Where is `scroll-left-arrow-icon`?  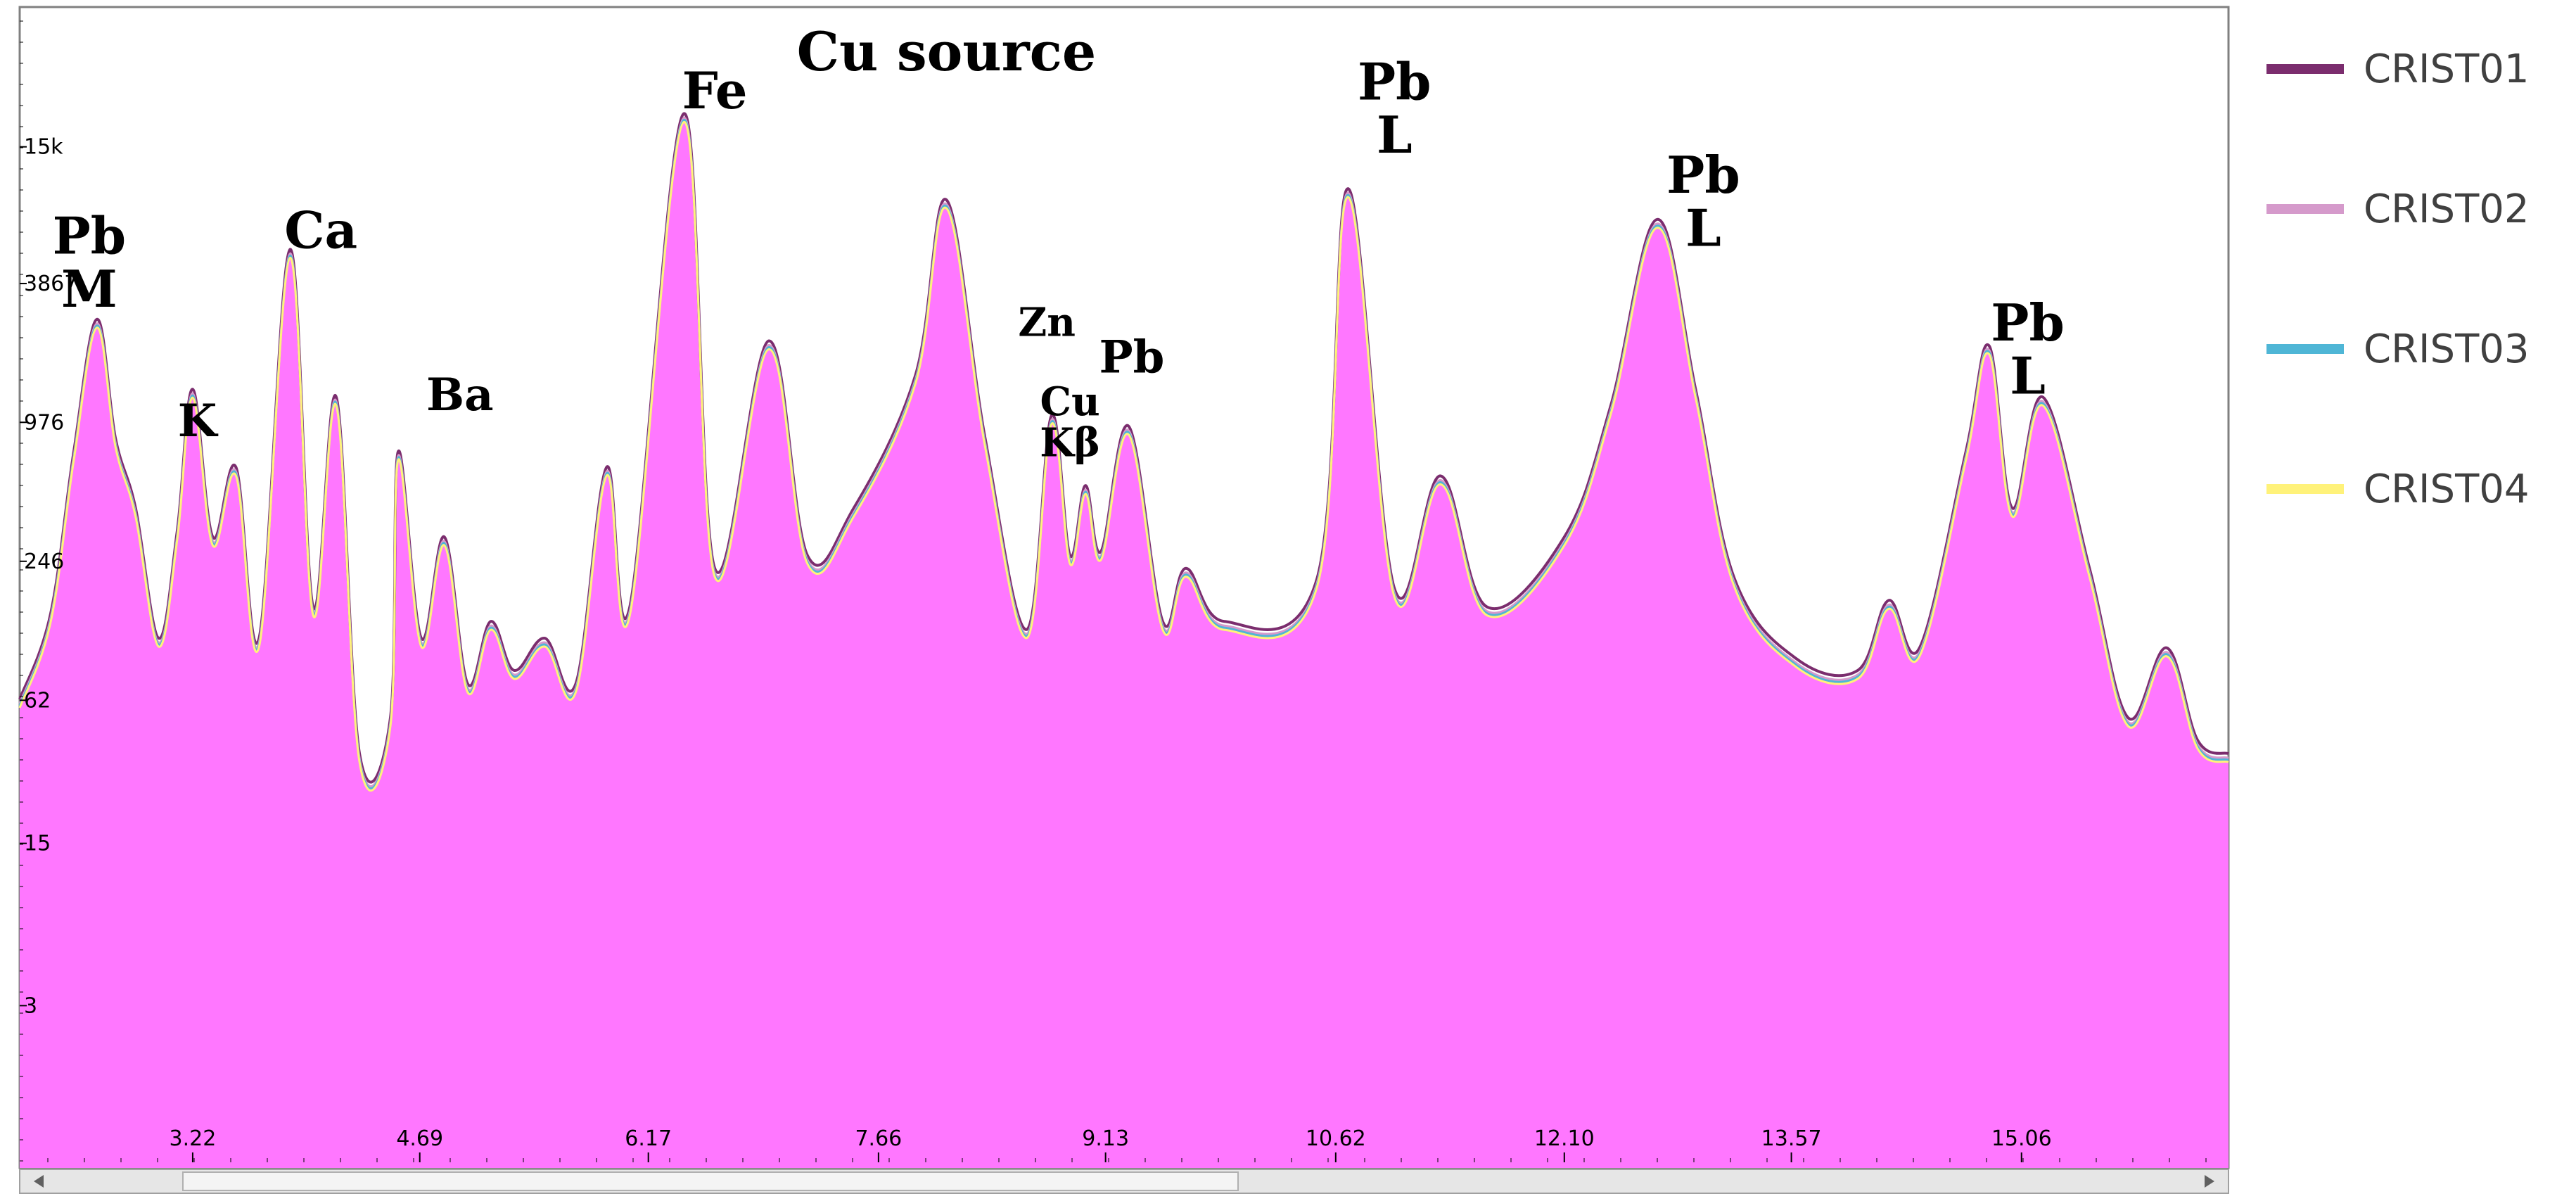
scroll-left-arrow-icon is located at coordinates (39, 1181).